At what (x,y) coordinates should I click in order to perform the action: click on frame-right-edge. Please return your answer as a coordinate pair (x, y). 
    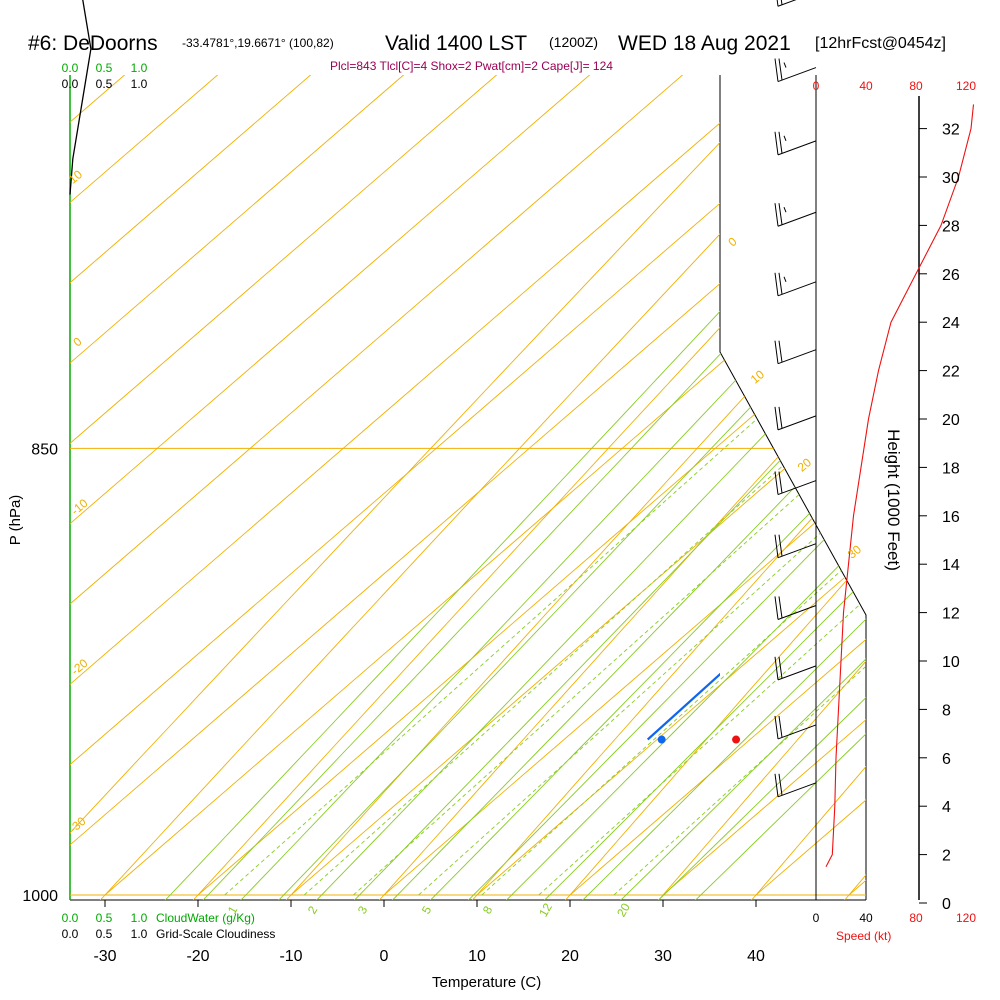
    Looking at the image, I should click on (793, 487).